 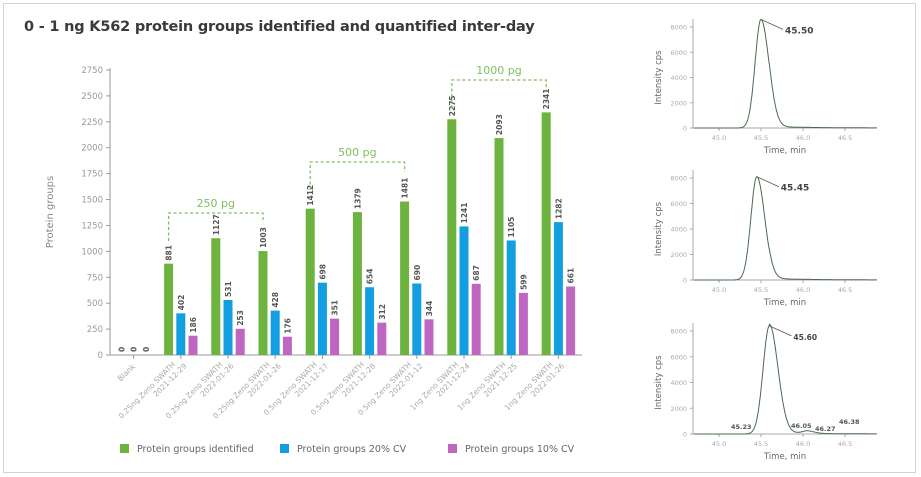 I want to click on y-tick-label: 1500, so click(x=92, y=201).